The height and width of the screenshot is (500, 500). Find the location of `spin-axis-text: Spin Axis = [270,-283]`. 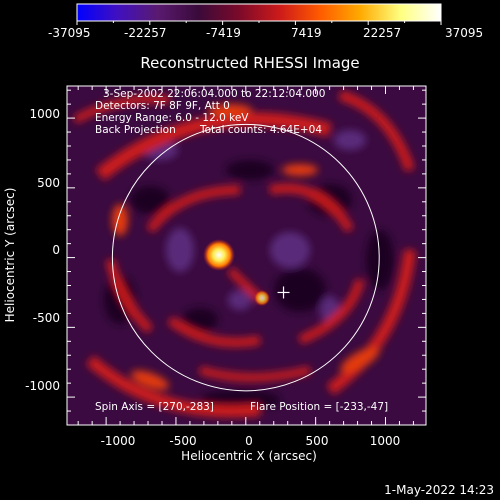

spin-axis-text: Spin Axis = [270,-283] is located at coordinates (154, 407).